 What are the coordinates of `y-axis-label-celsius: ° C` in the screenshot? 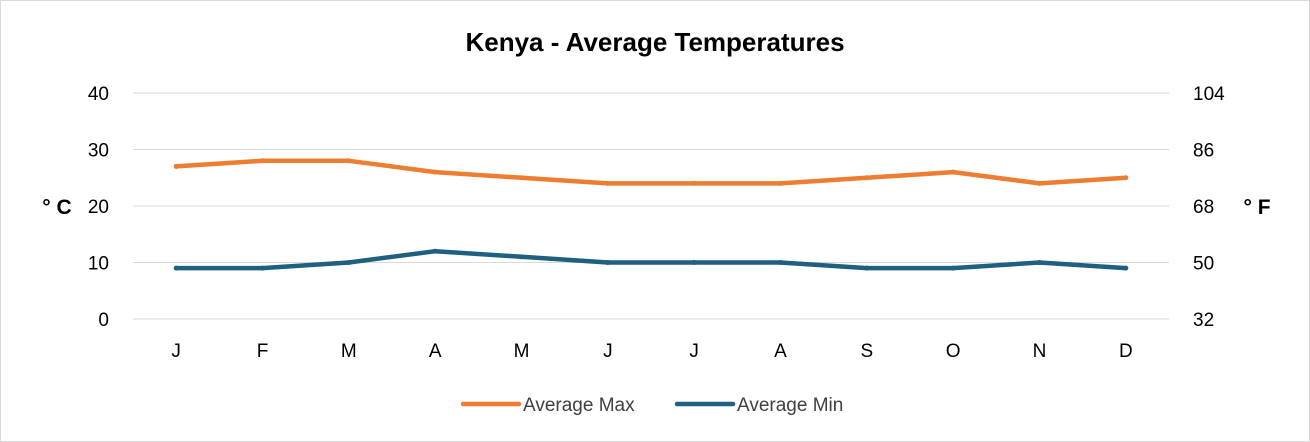 It's located at (56, 207).